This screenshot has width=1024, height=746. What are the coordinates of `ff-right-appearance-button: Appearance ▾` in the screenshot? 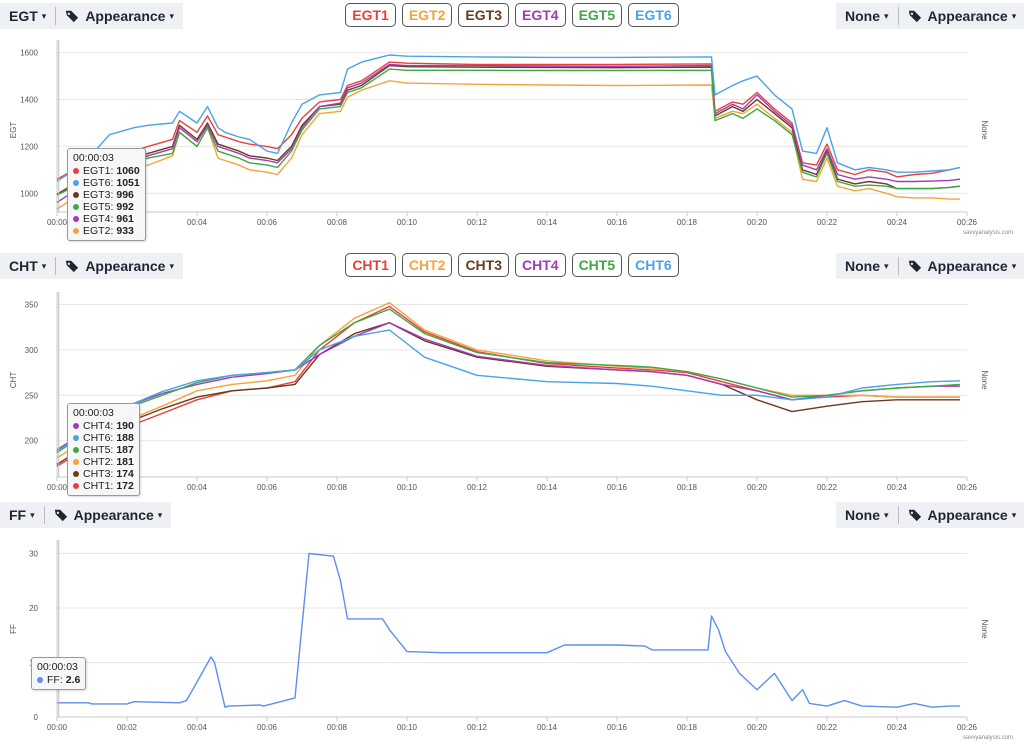 It's located at (961, 515).